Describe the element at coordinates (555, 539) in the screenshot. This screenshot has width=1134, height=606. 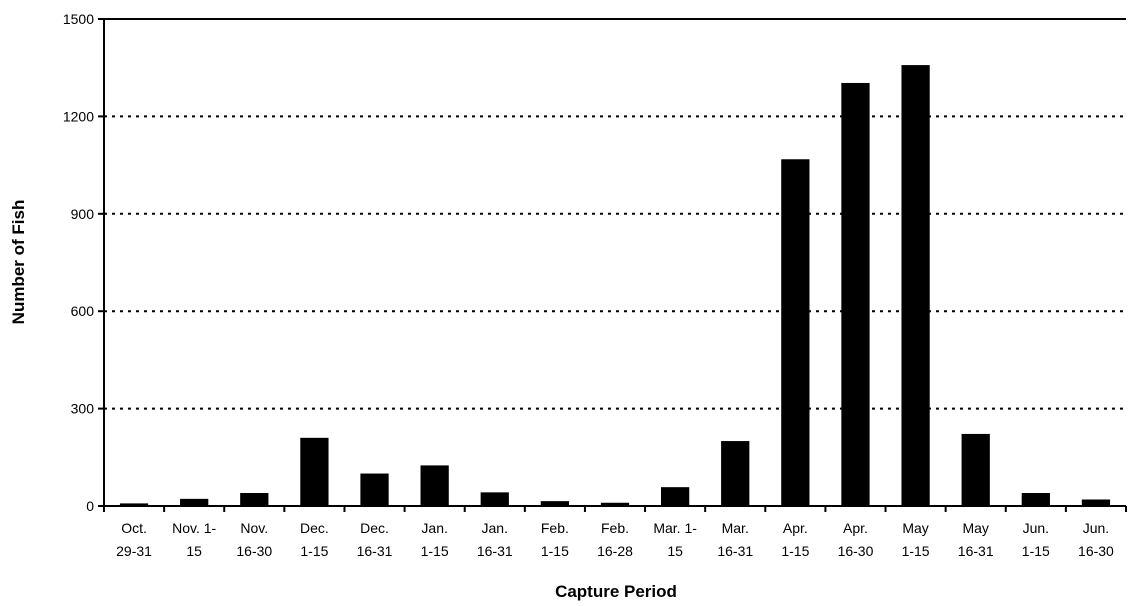
I see `x-tick-label: Feb. 1-15` at that location.